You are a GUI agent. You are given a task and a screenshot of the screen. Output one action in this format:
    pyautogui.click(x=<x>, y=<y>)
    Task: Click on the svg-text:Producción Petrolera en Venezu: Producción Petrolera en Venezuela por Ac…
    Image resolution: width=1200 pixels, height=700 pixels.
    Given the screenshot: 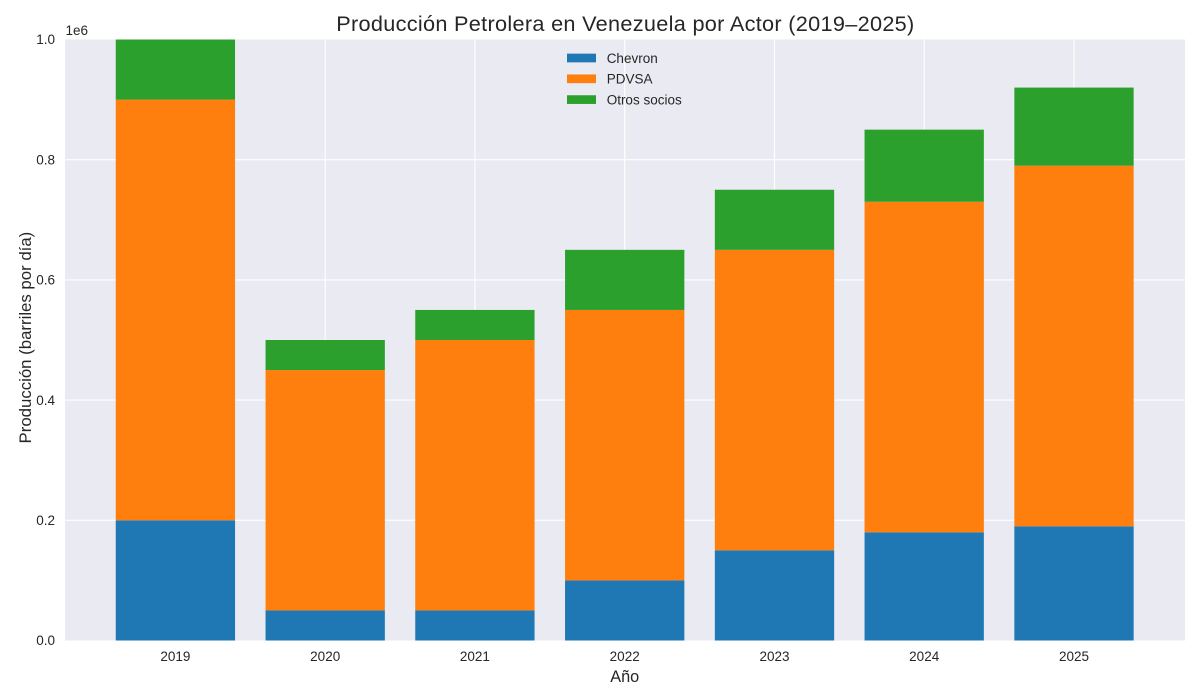 What is the action you would take?
    pyautogui.click(x=625, y=23)
    